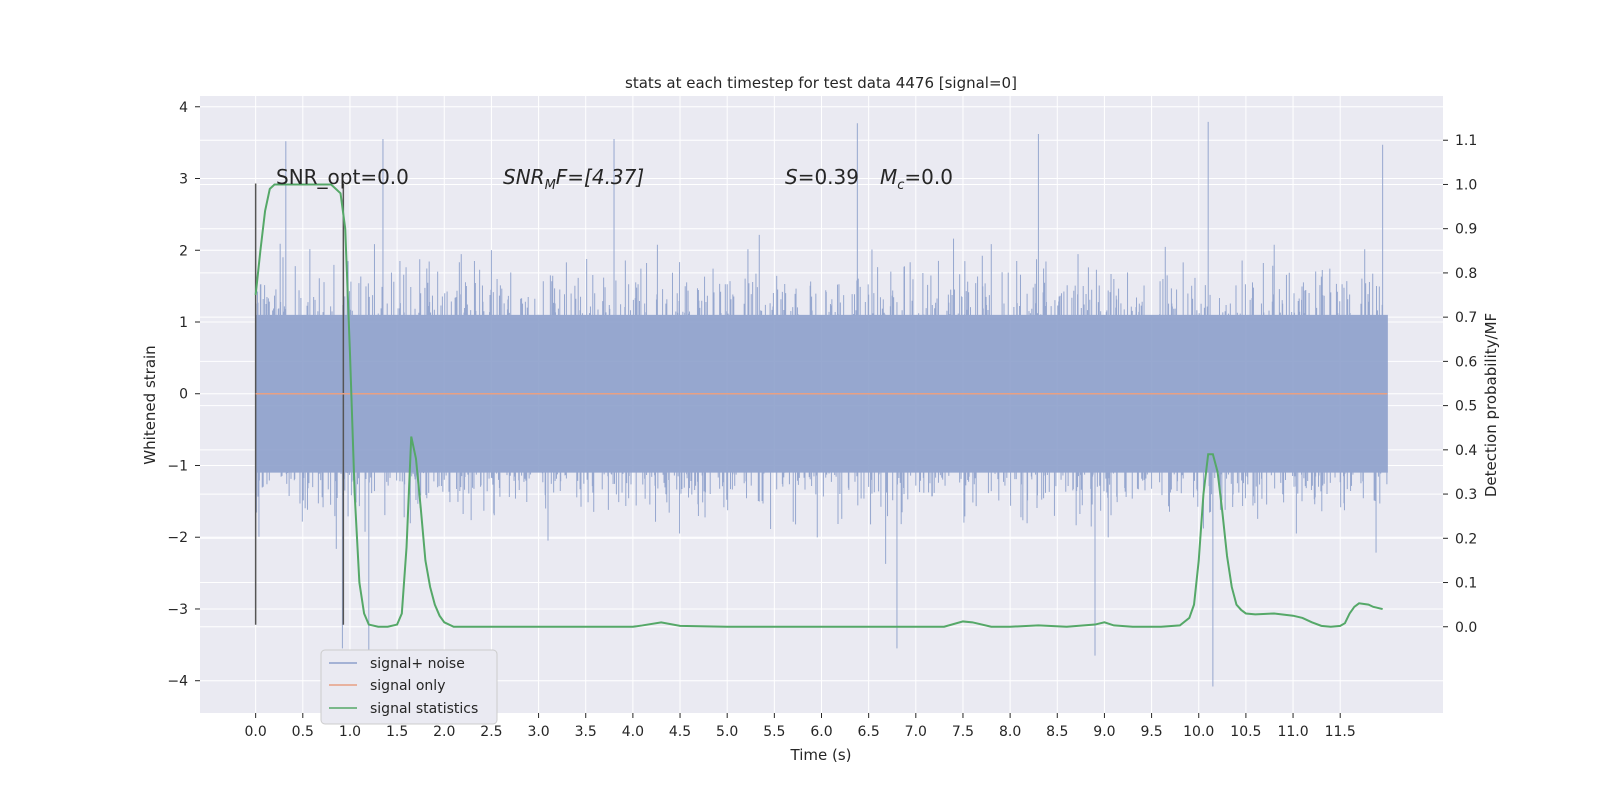  I want to click on y-tick-label-right: 0.2, so click(1466, 539).